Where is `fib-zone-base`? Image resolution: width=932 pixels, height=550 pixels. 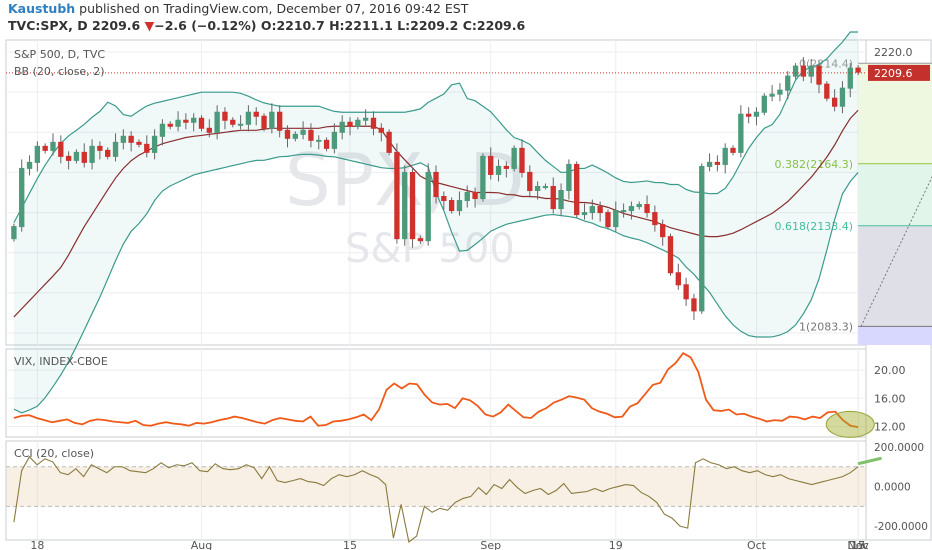 fib-zone-base is located at coordinates (895, 335).